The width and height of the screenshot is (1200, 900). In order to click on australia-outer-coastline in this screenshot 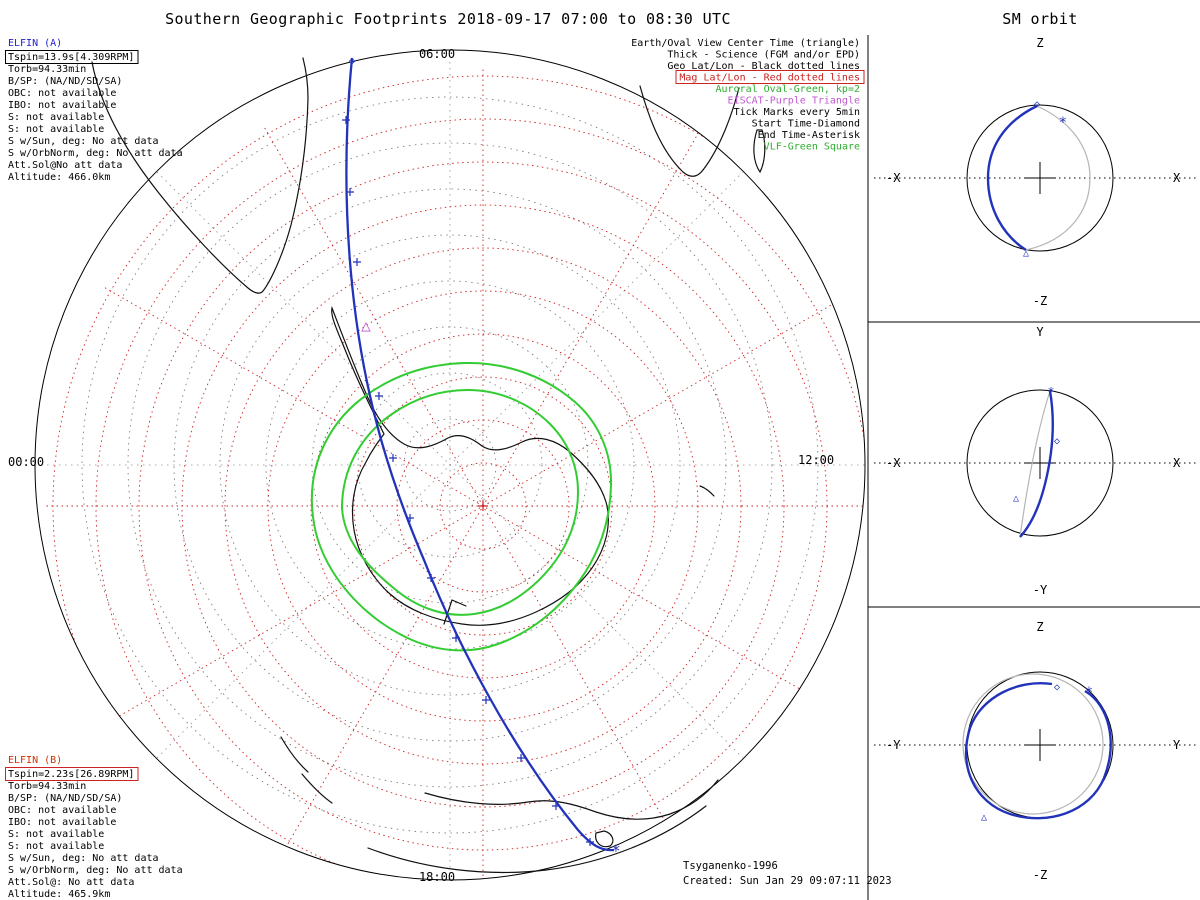, I will do `click(537, 839)`.